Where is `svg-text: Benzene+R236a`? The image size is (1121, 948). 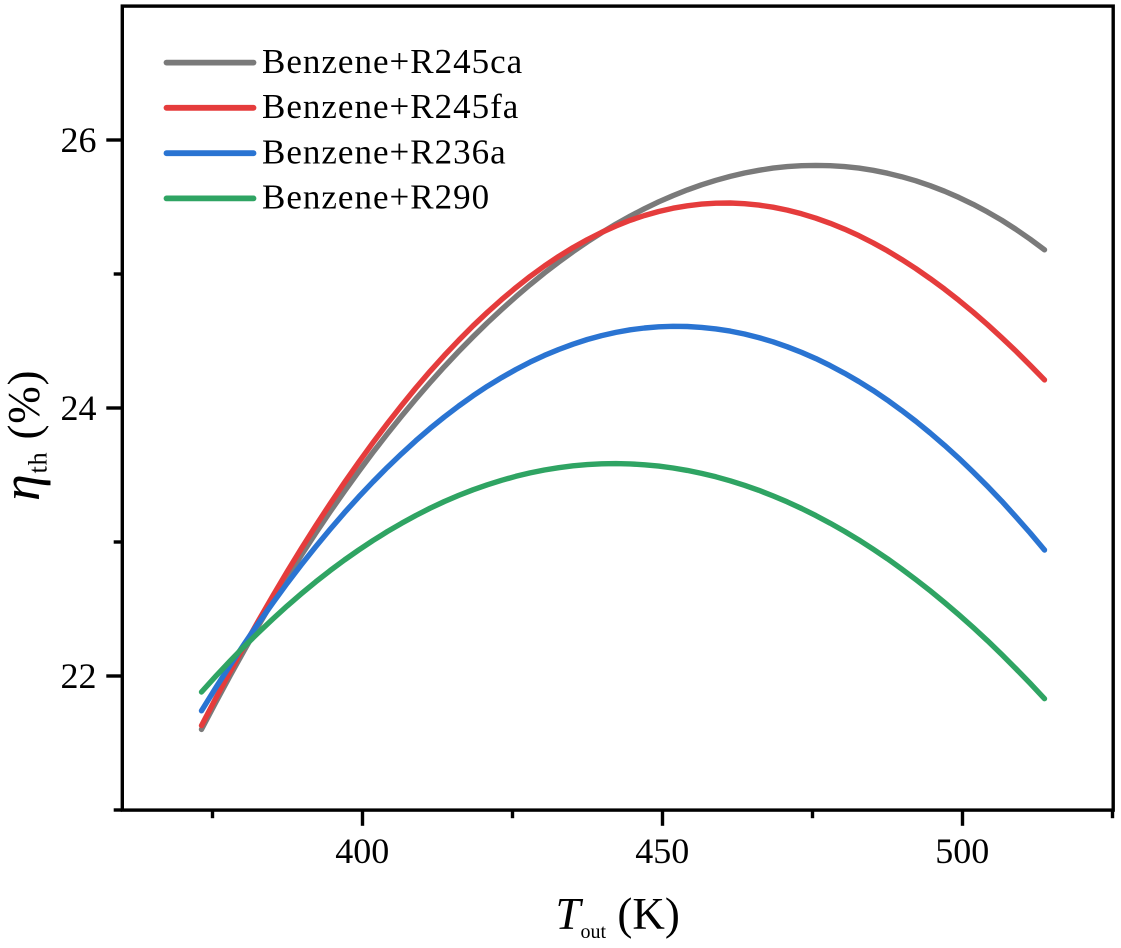 svg-text: Benzene+R236a is located at coordinates (384, 152).